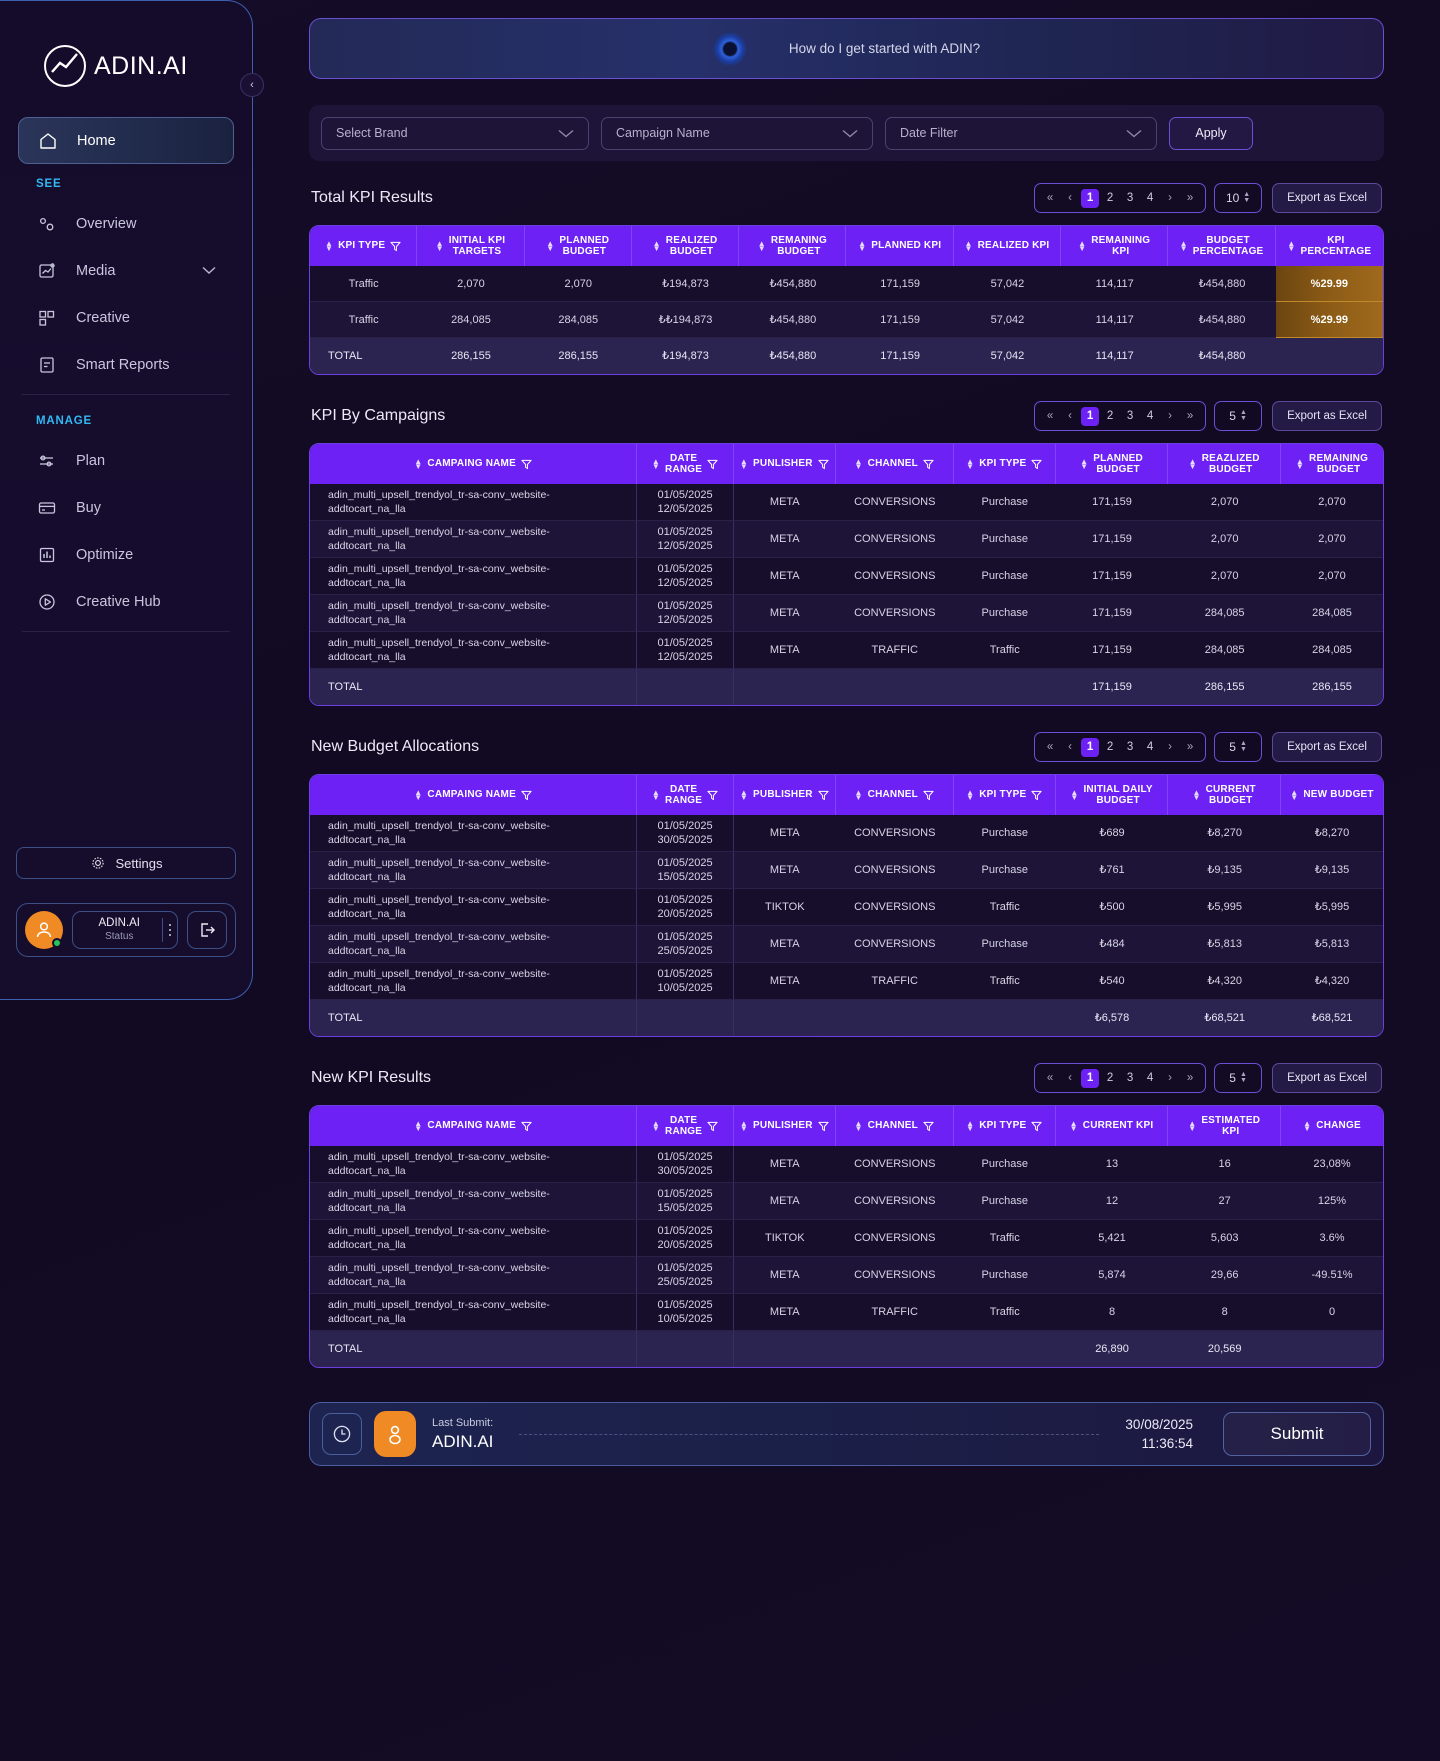 The width and height of the screenshot is (1440, 1761). I want to click on column-header: ▲ ▼ BUDGET PERCENTAGE, so click(1222, 246).